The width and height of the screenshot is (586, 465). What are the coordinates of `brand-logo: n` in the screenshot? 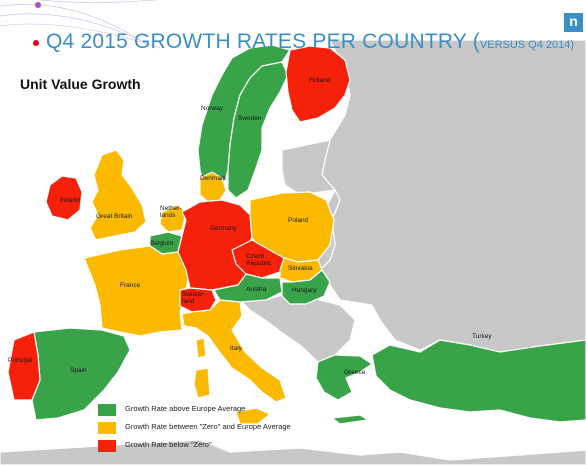 It's located at (573, 22).